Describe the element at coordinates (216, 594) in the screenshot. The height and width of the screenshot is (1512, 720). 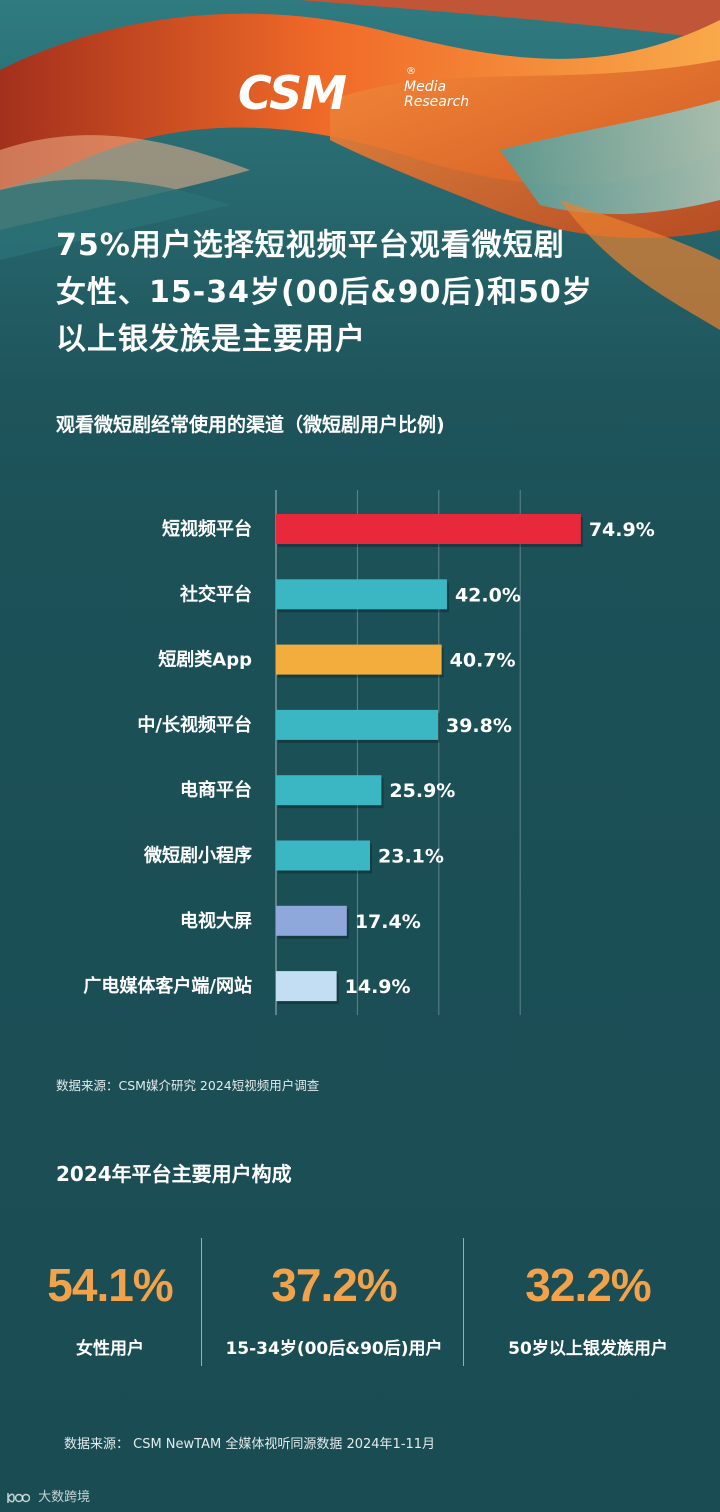
I see `category-label: 社交平台` at that location.